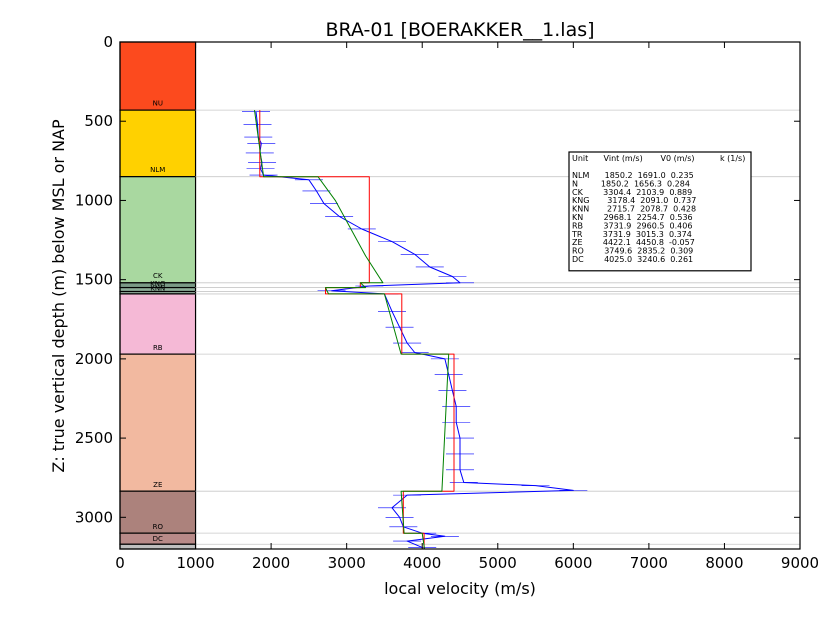 This screenshot has height=630, width=840. Describe the element at coordinates (498, 563) in the screenshot. I see `x-tick-label: 5000` at that location.